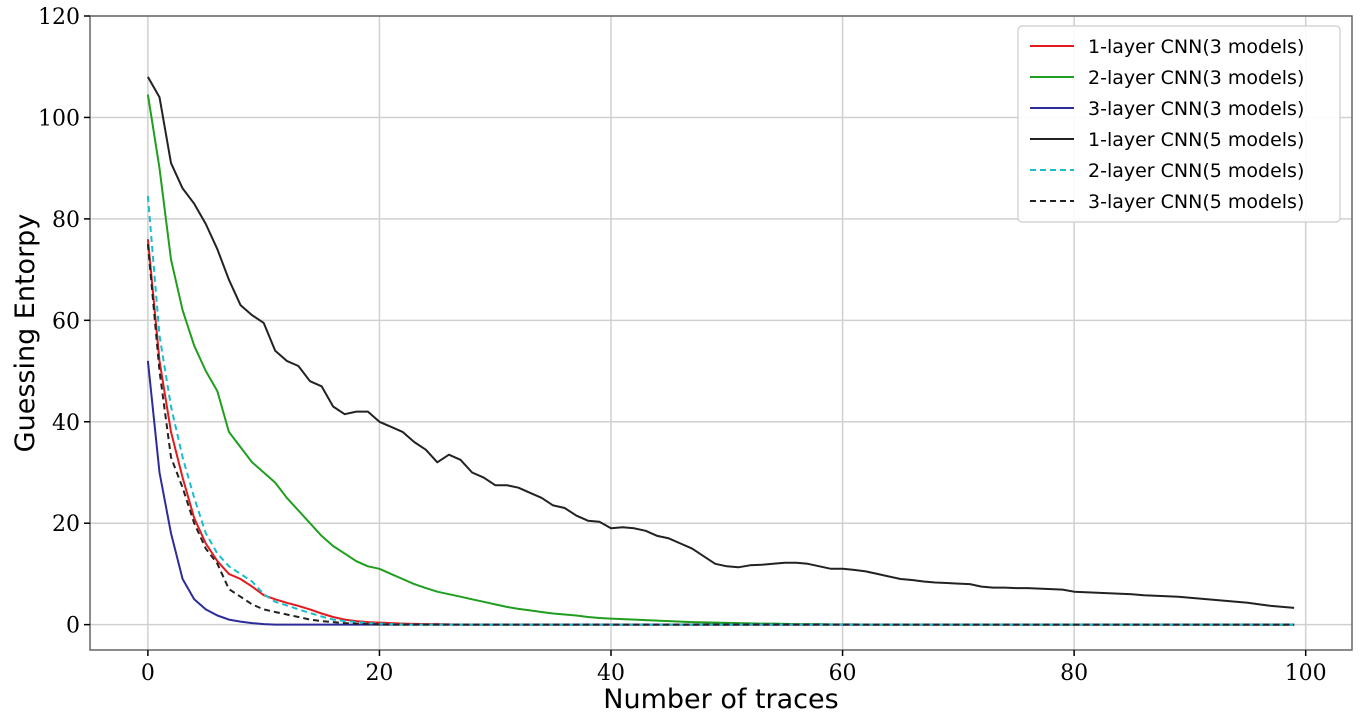 Image resolution: width=1360 pixels, height=718 pixels. What do you see at coordinates (1306, 673) in the screenshot?
I see `x-tick-label: 100` at bounding box center [1306, 673].